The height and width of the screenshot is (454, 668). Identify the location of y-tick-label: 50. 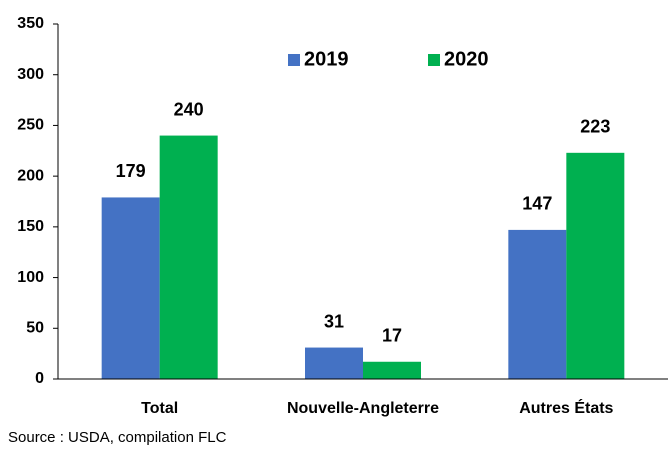
(35, 328).